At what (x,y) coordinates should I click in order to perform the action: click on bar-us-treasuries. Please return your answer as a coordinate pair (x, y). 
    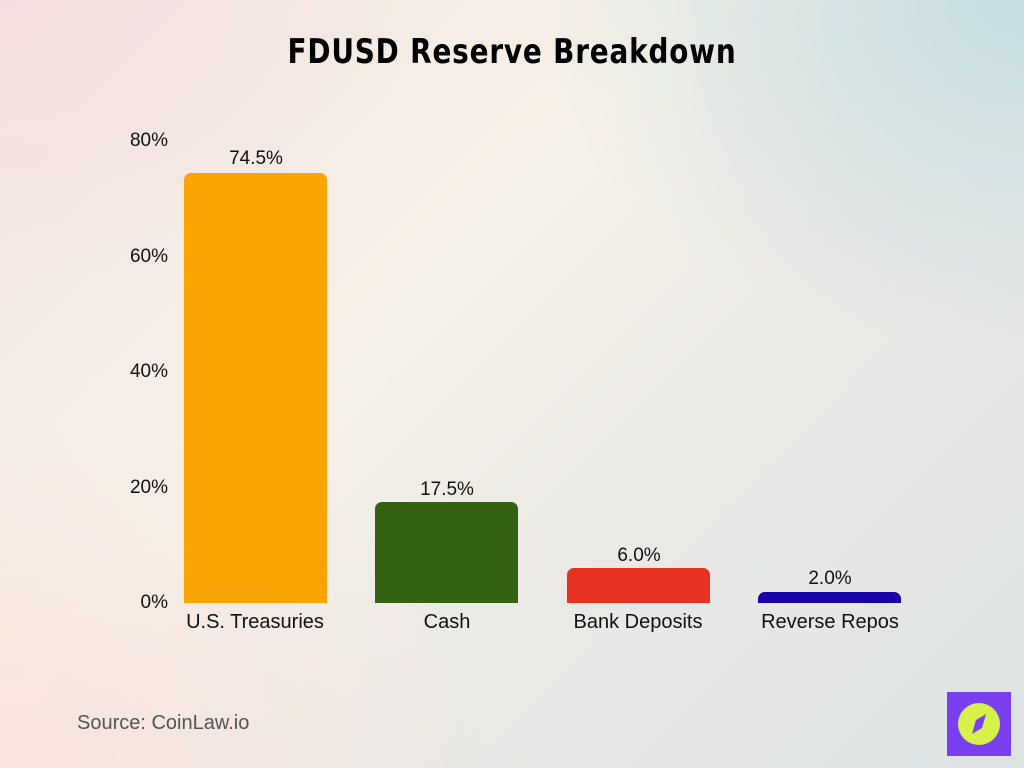
    Looking at the image, I should click on (255, 388).